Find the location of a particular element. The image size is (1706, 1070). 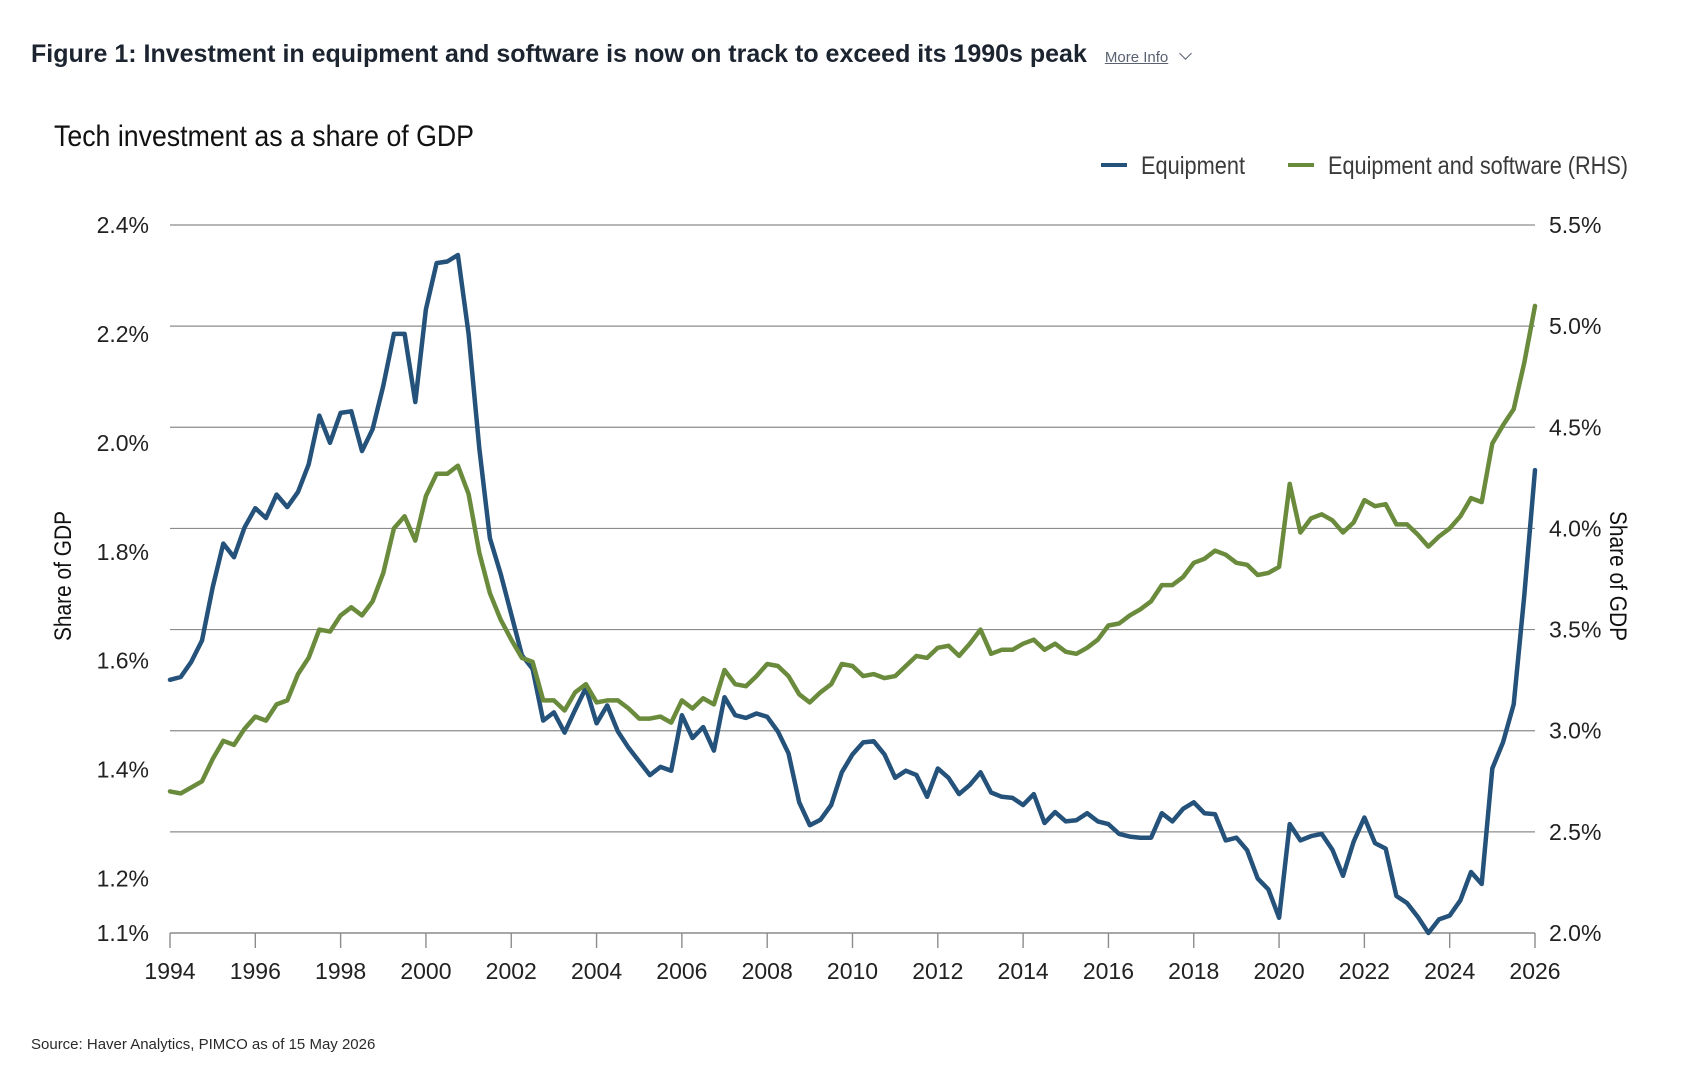

x-tick-label: 2008 is located at coordinates (767, 971).